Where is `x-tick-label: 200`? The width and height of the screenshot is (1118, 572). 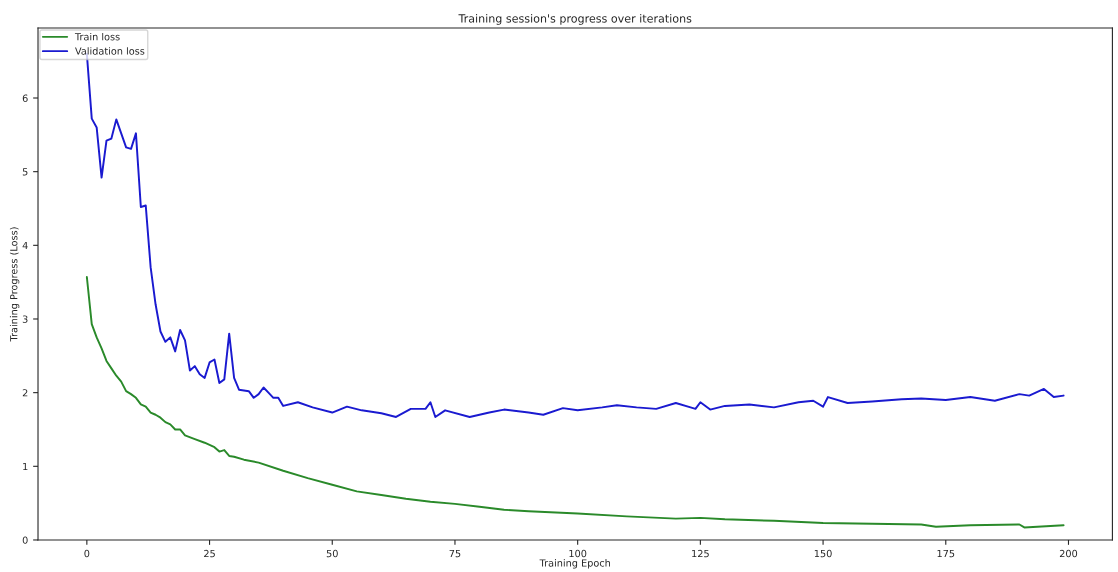
x-tick-label: 200 is located at coordinates (1068, 553).